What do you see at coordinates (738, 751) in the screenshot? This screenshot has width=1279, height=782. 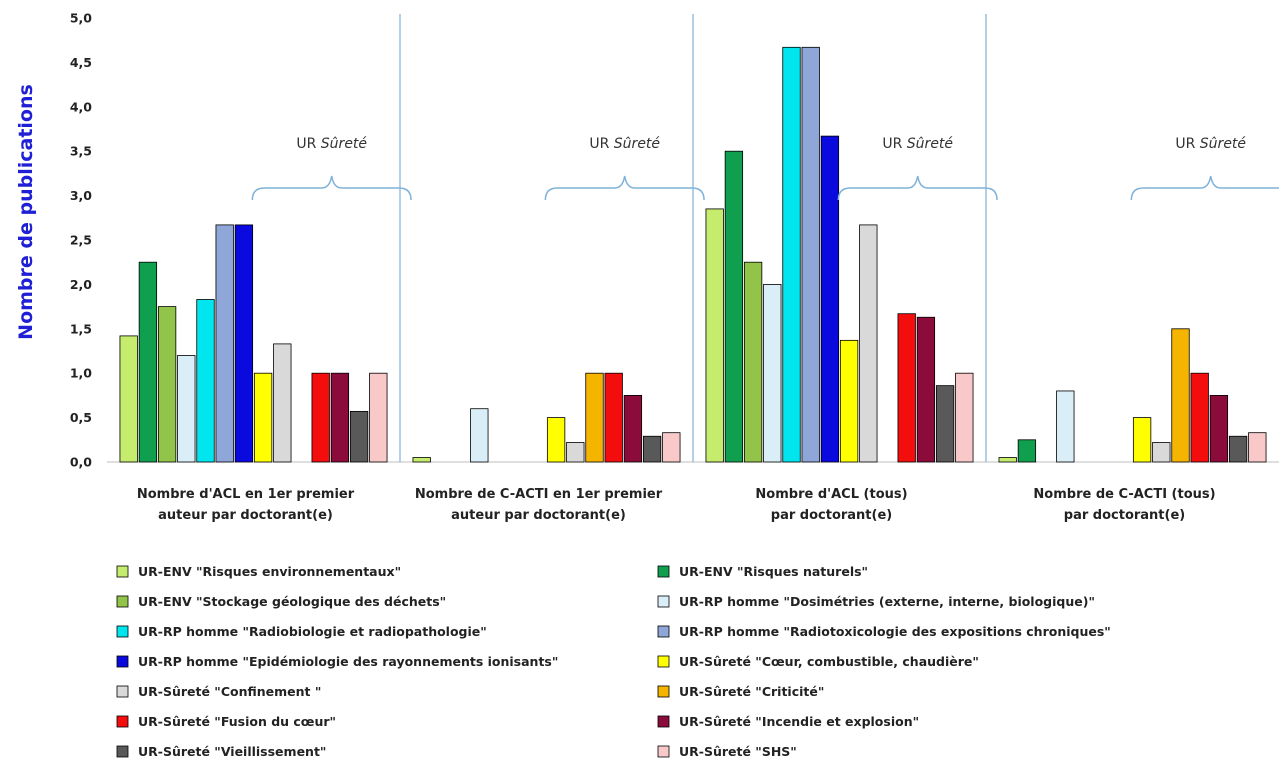 I see `legend-label: UR-Sûreté "SHS"` at bounding box center [738, 751].